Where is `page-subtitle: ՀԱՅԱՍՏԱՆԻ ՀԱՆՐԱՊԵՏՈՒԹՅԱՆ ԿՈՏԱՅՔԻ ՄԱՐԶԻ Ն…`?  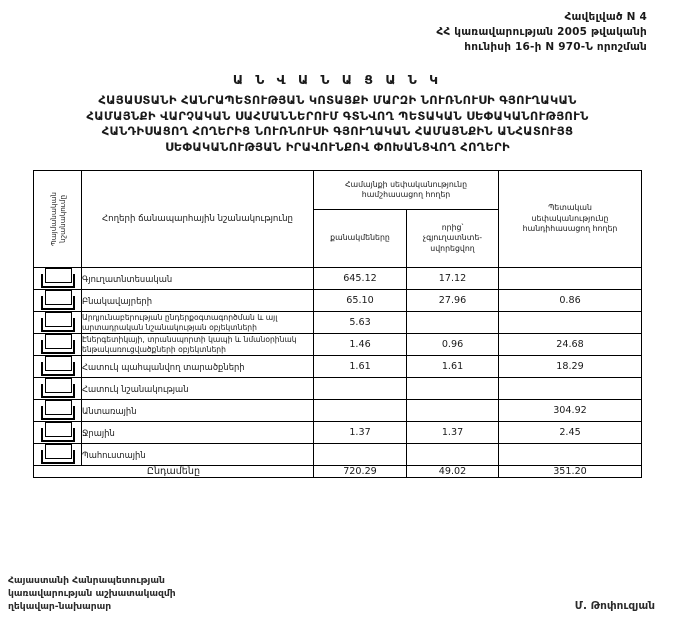 page-subtitle: ՀԱՅԱՍՏԱՆԻ ՀԱՆՐԱՊԵՏՈՒԹՅԱՆ ԿՈՏԱՅՔԻ ՄԱՐԶԻ Ն… is located at coordinates (337, 124).